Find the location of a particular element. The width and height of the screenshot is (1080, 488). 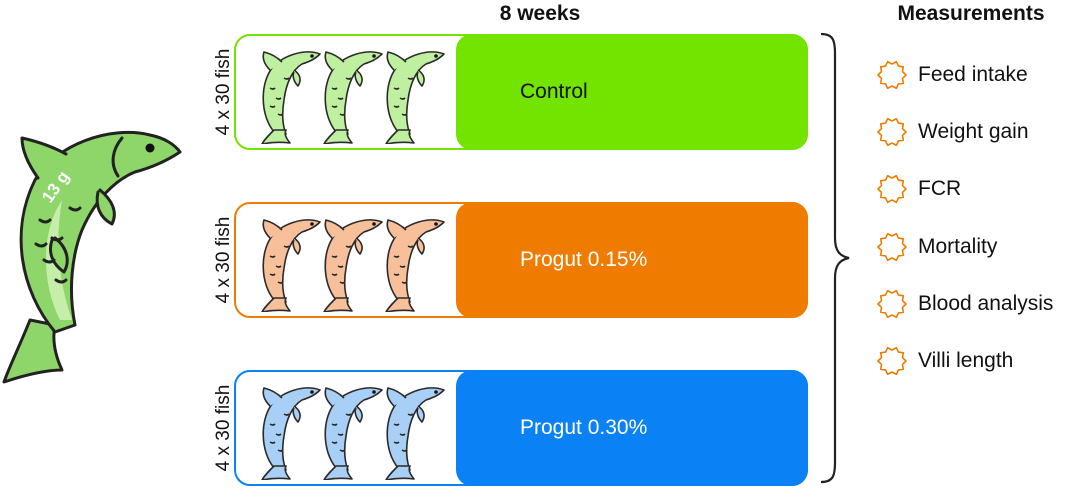

measurement-label: Blood analysis is located at coordinates (986, 303).